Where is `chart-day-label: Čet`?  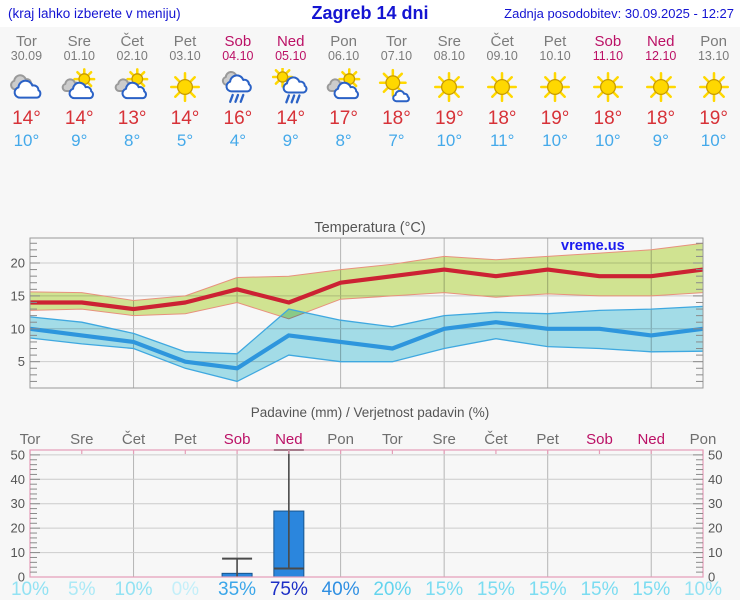 chart-day-label: Čet is located at coordinates (134, 439).